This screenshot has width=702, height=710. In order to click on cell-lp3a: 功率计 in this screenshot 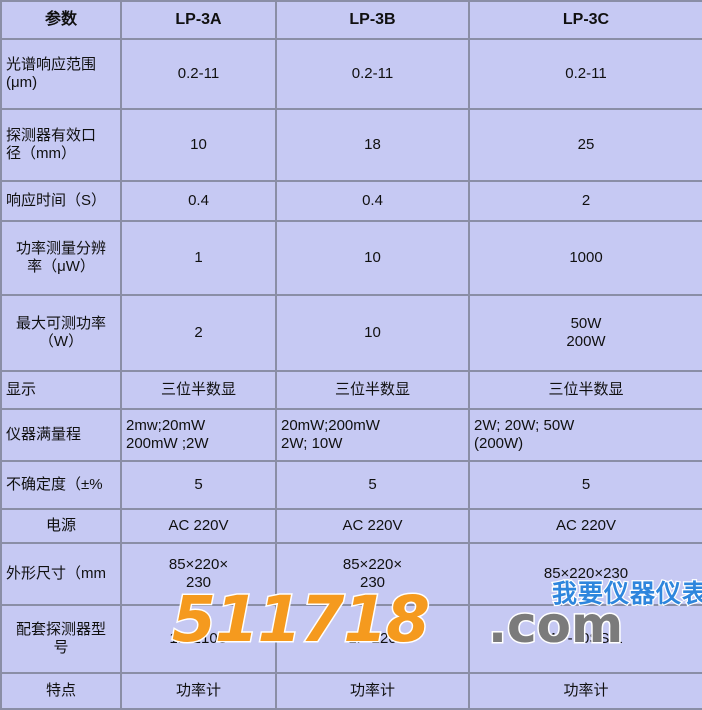, I will do `click(198, 691)`.